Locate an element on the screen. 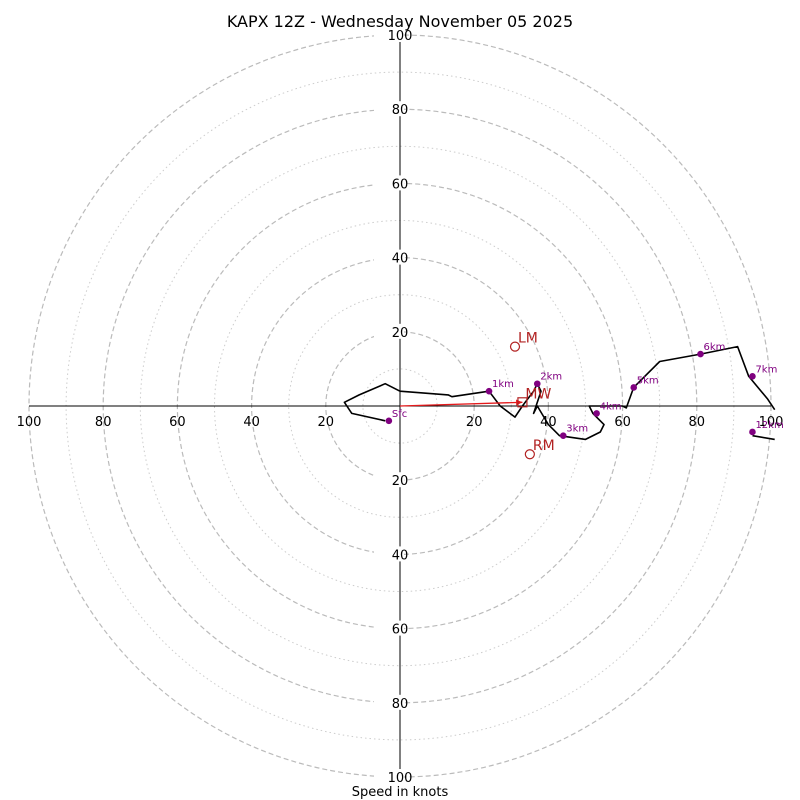 The width and height of the screenshot is (800, 800). height-markers: Sfc 1km 2km 3km 4km 5km 6km 7km 12km is located at coordinates (584, 390).